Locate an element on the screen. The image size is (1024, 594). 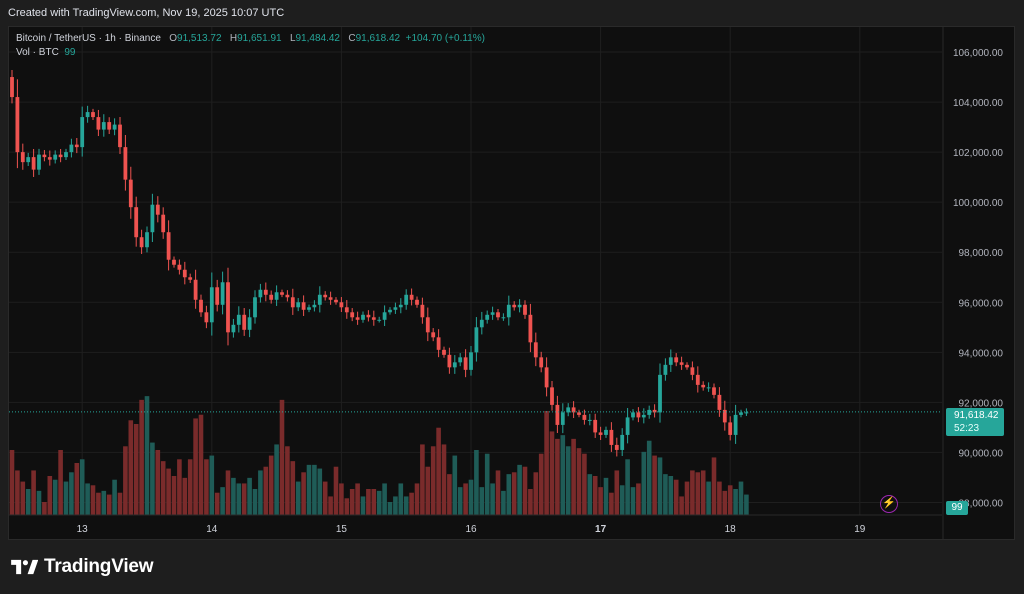
volume-label: Vol · BTC is located at coordinates (37, 52).